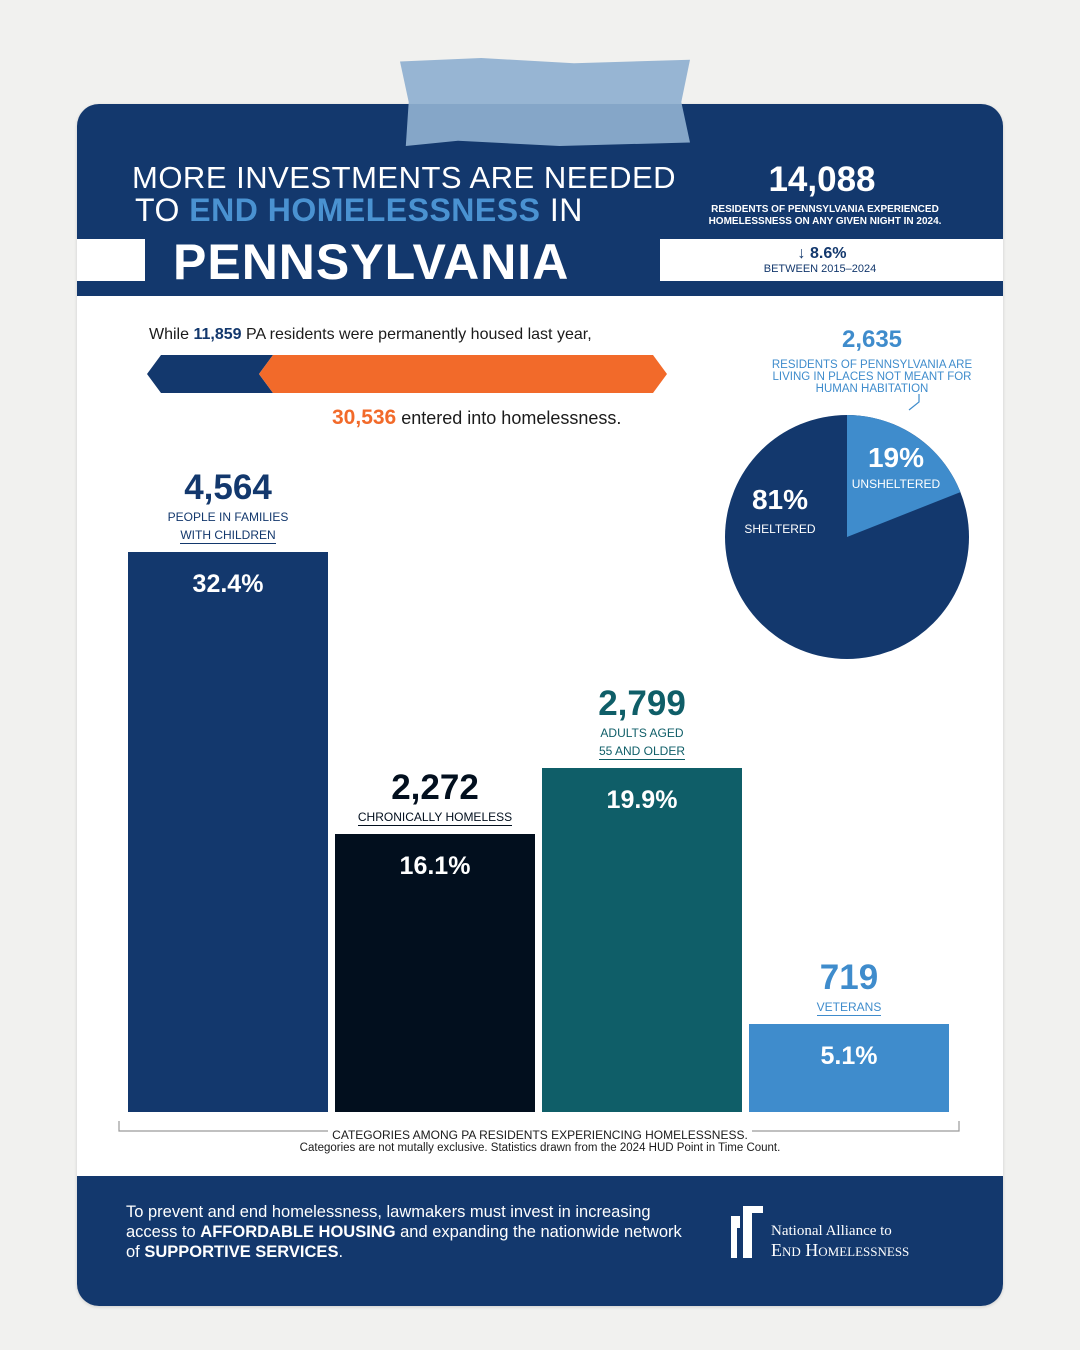 The image size is (1080, 1350). What do you see at coordinates (822, 179) in the screenshot?
I see `total-count: 14,088` at bounding box center [822, 179].